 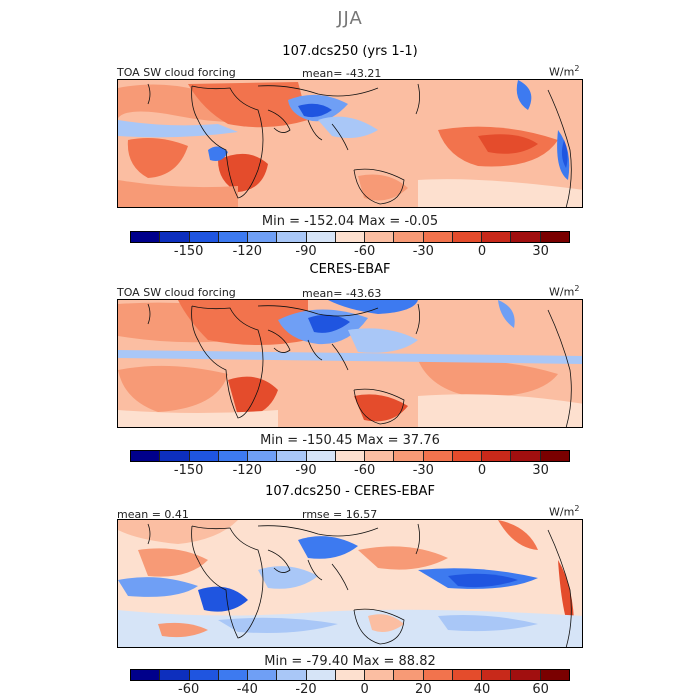 I want to click on panel-3-colorbar, so click(x=350, y=675).